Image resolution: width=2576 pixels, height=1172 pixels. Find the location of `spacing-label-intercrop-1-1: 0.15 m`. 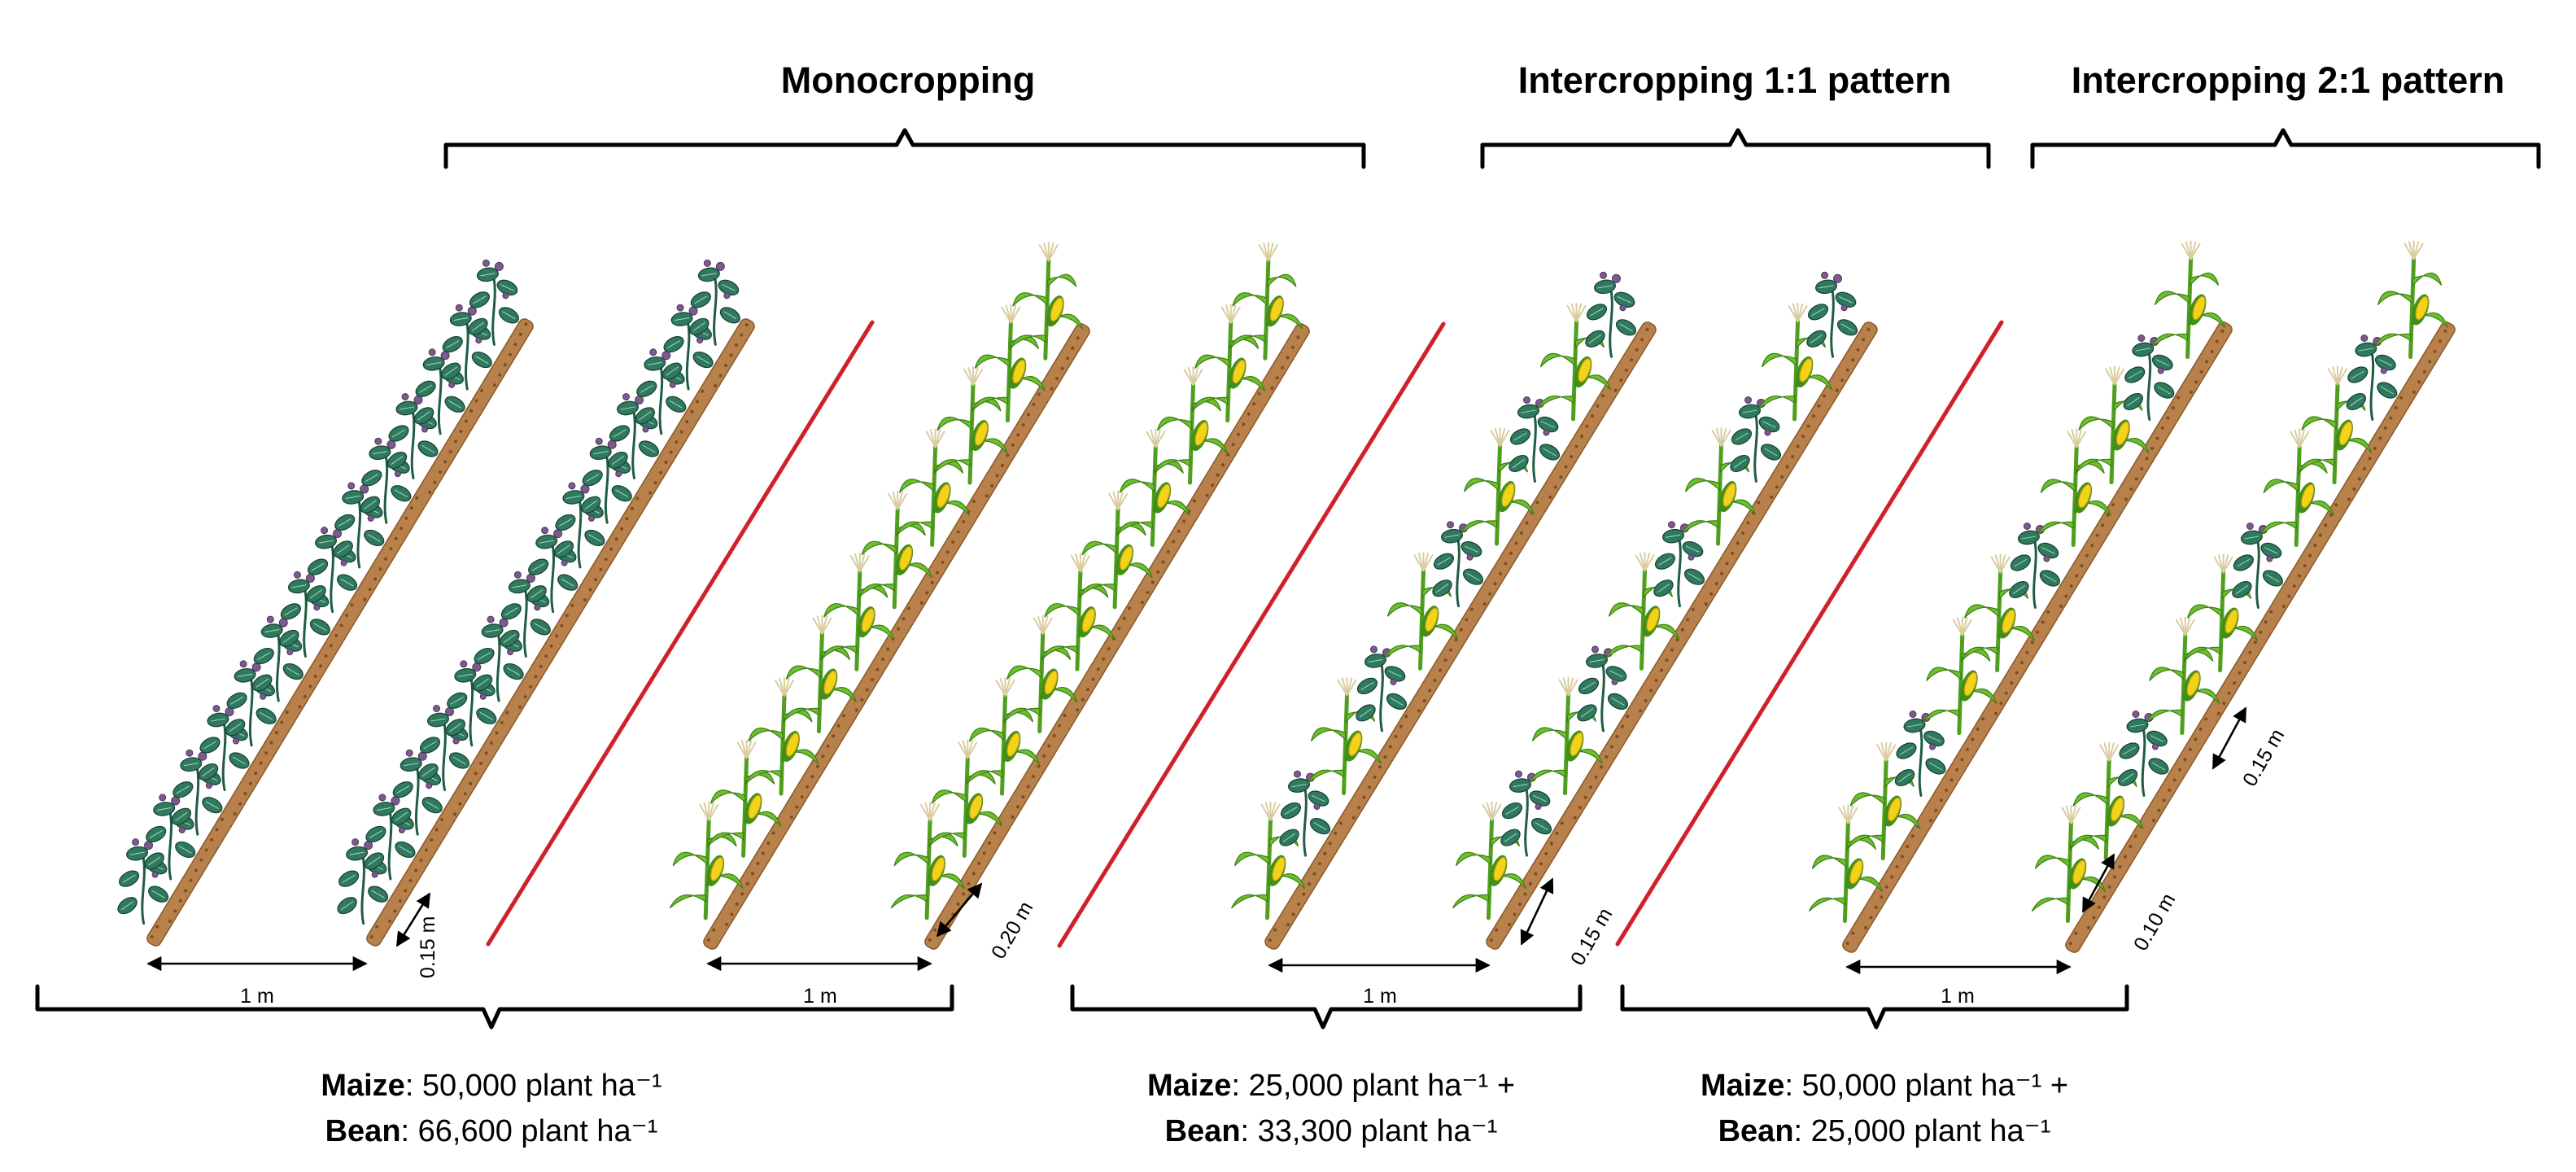

spacing-label-intercrop-1-1: 0.15 m is located at coordinates (1591, 937).